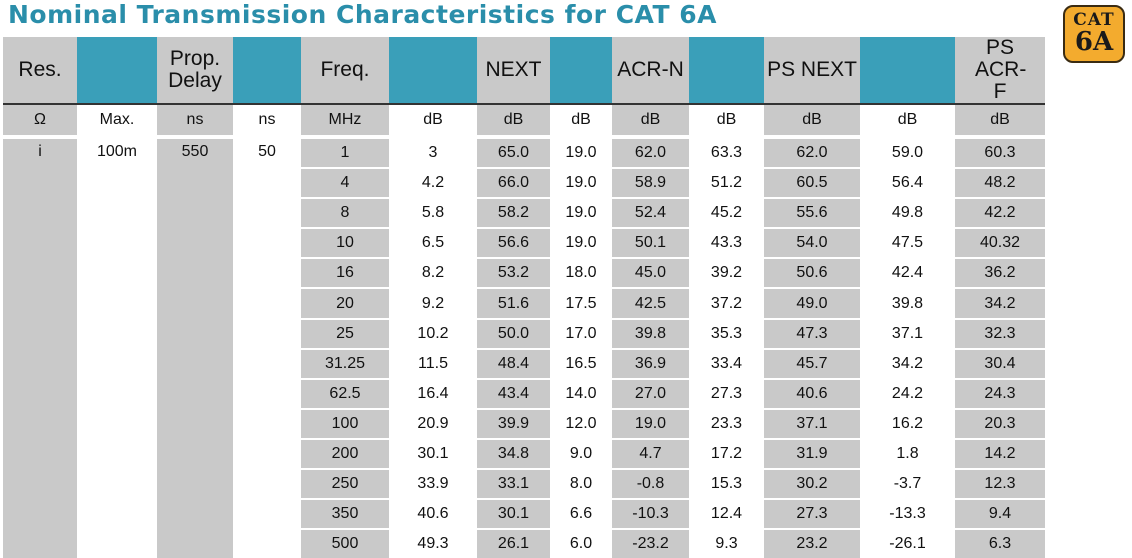 This screenshot has width=1132, height=558. What do you see at coordinates (581, 273) in the screenshot?
I see `value-cell: 18.0` at bounding box center [581, 273].